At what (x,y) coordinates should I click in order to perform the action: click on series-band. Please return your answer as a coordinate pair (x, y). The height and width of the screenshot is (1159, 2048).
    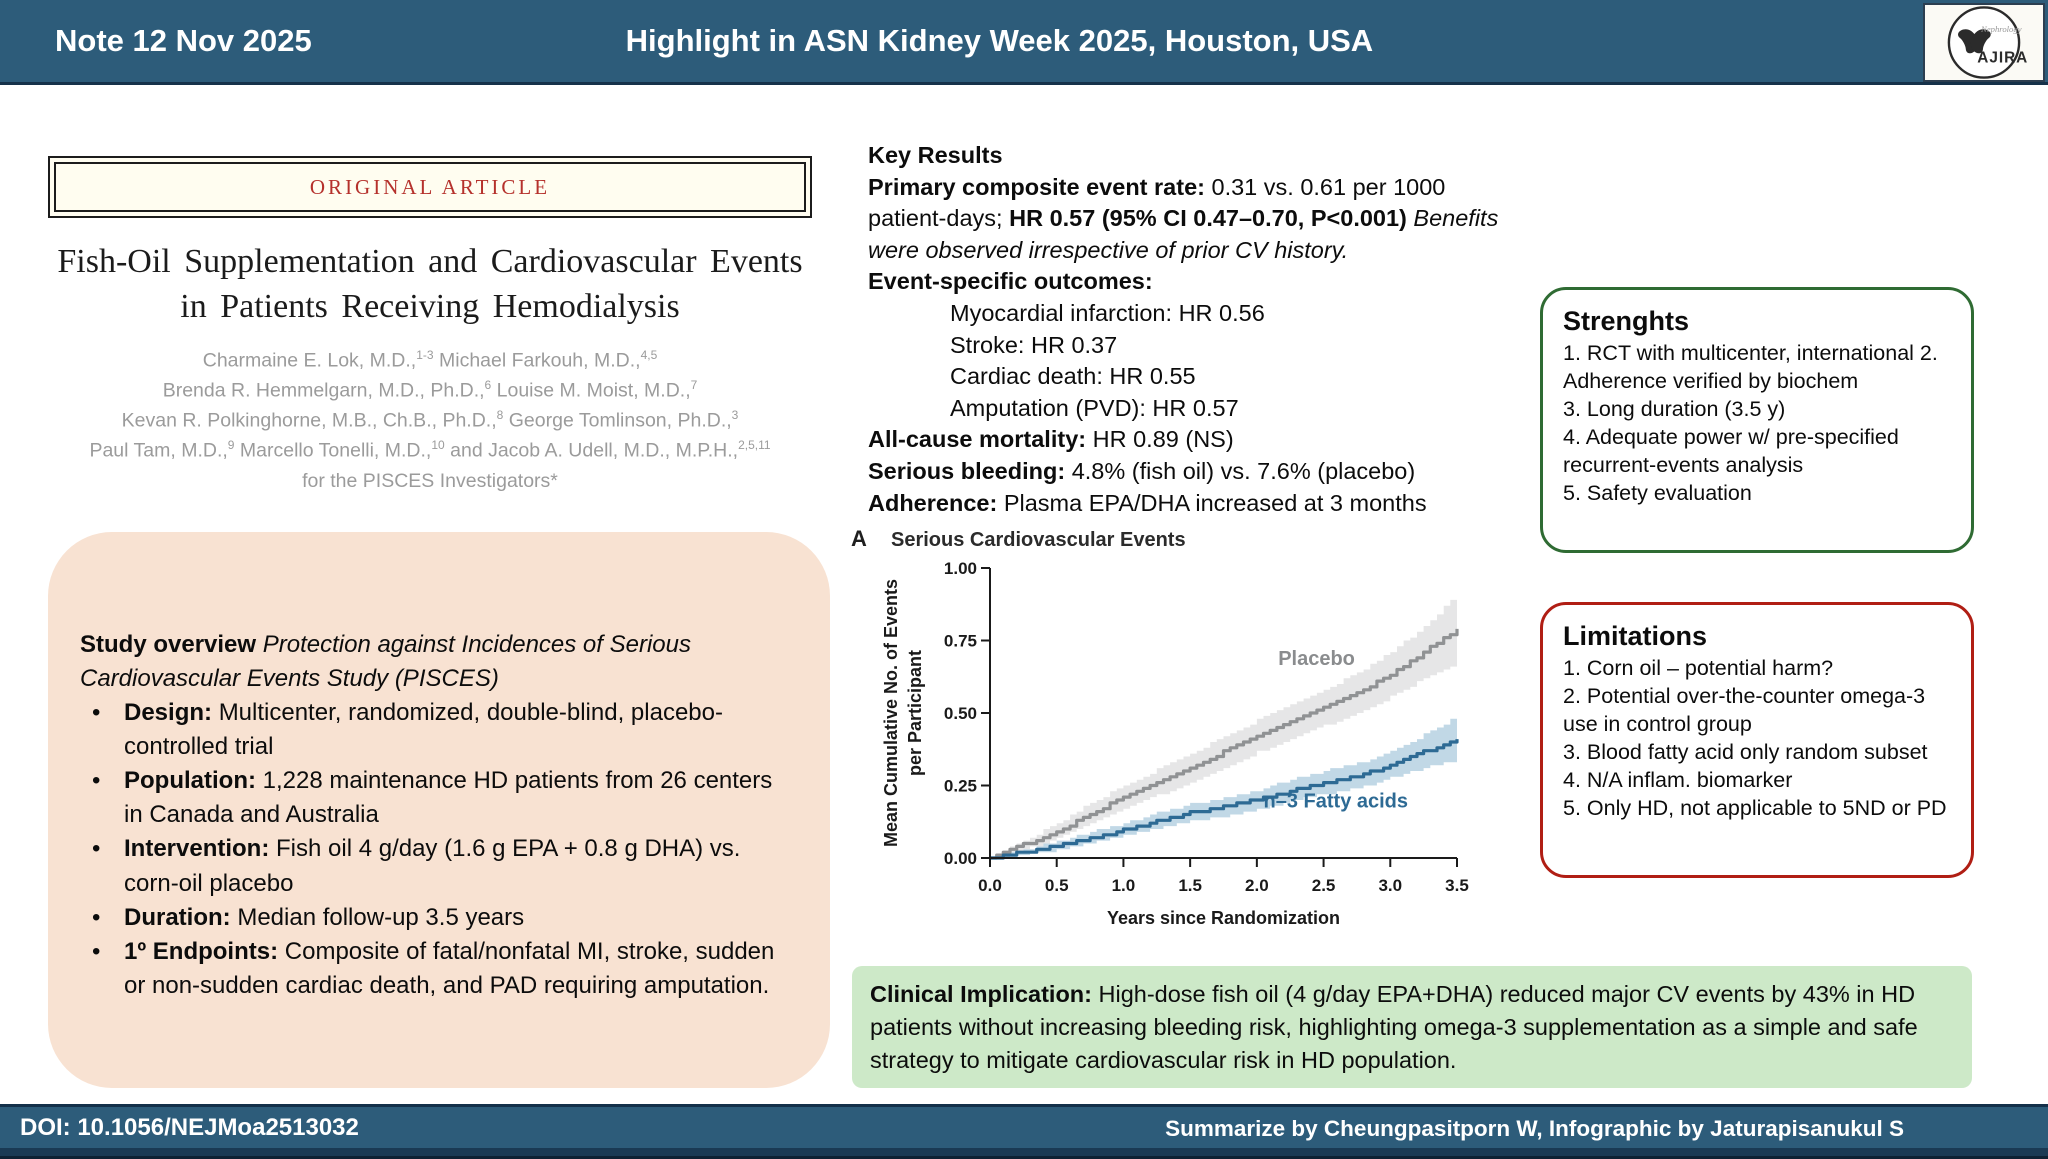
    Looking at the image, I should click on (1223, 786).